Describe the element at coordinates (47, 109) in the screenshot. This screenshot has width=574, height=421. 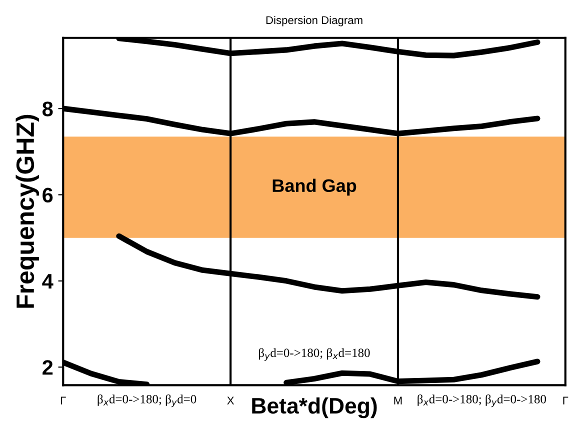
I see `y-tick-label: 8` at that location.